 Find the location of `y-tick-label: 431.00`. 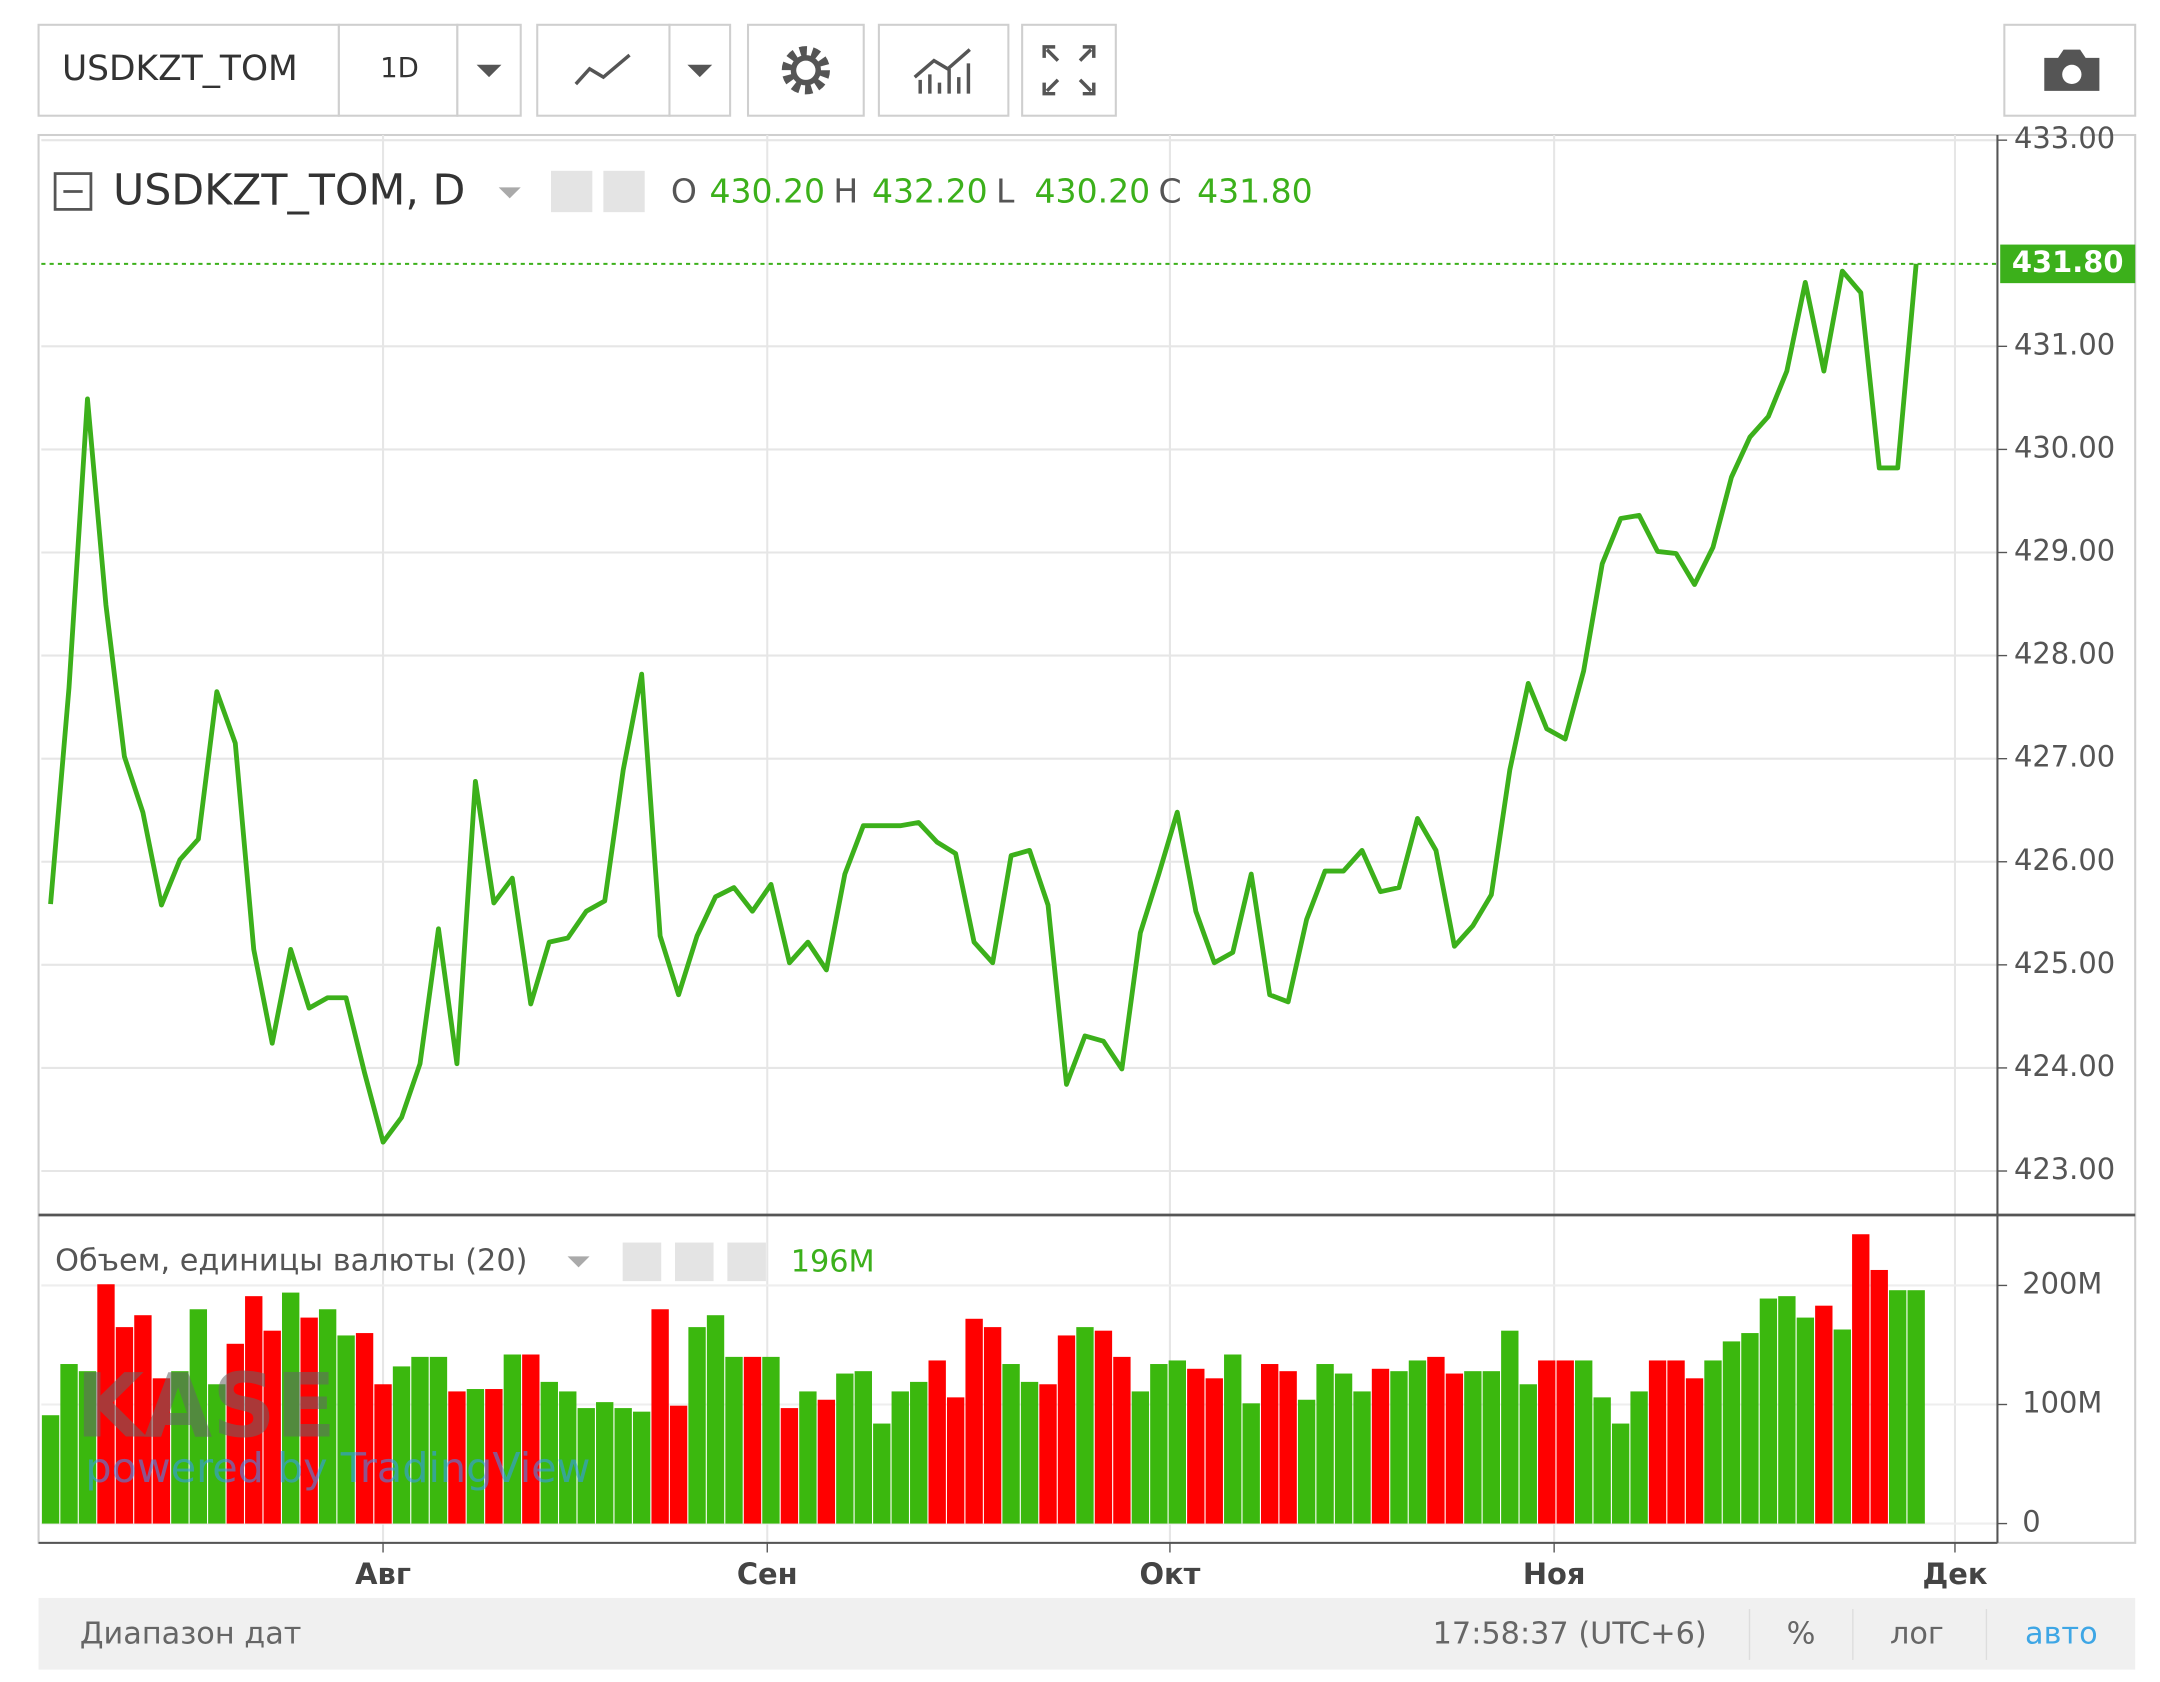

y-tick-label: 431.00 is located at coordinates (2064, 344).